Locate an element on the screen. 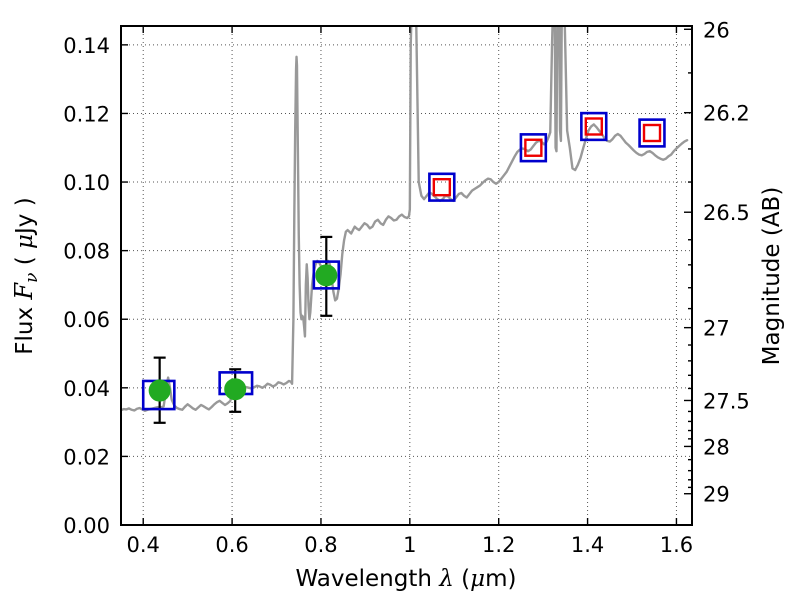 The height and width of the screenshot is (600, 800). y-tick-label-right: 26 is located at coordinates (716, 30).